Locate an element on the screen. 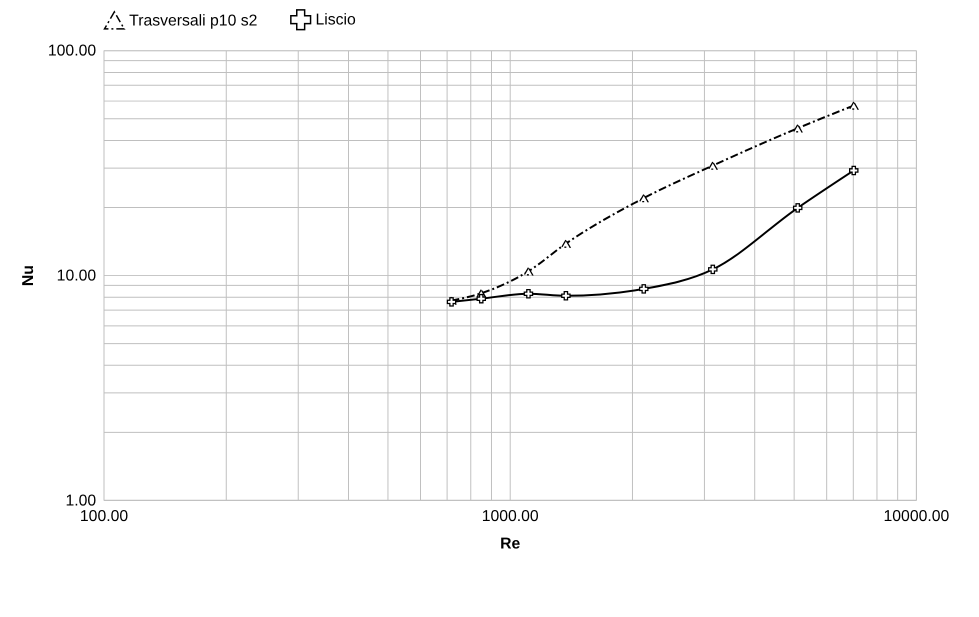  x-tick-label: 1000.00 is located at coordinates (510, 517).